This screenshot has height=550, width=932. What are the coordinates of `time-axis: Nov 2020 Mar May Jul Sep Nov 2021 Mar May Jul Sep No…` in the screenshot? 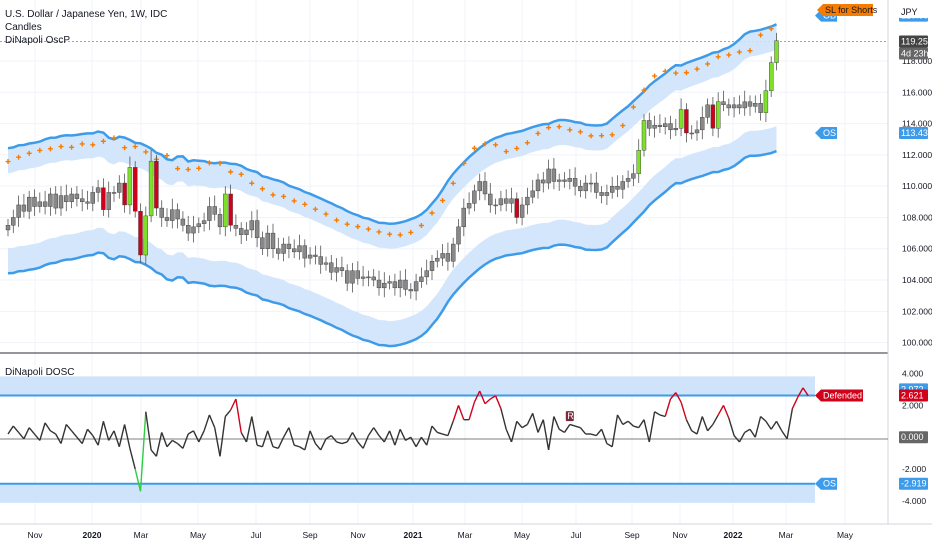 It's located at (440, 535).